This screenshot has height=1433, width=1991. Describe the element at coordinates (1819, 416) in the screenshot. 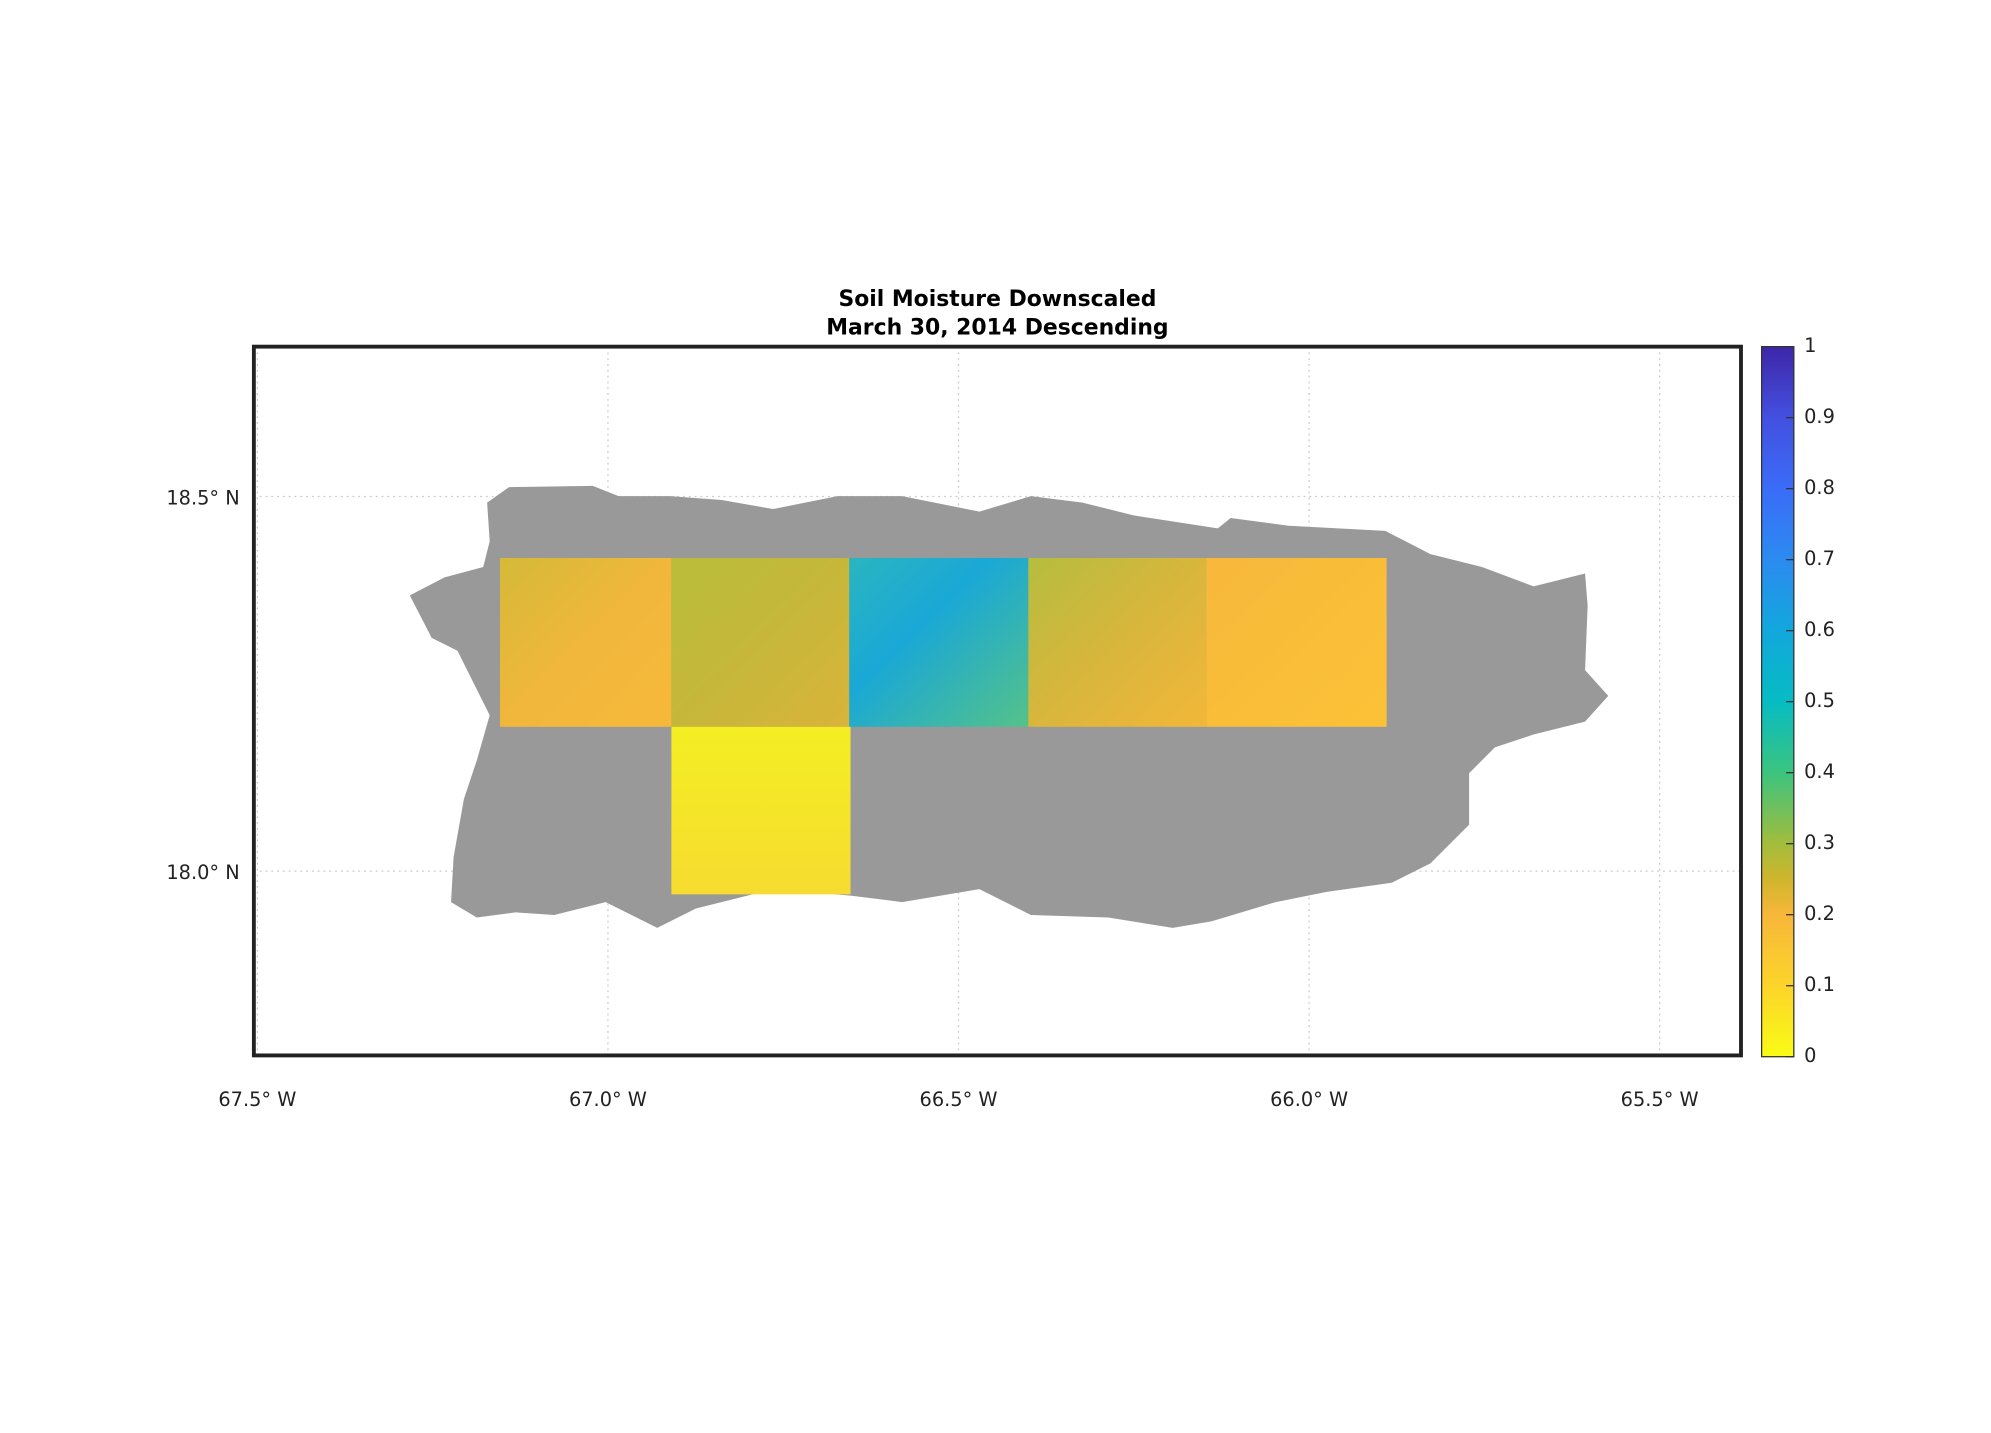

I see `colorbar-tick-label: 0.9` at that location.